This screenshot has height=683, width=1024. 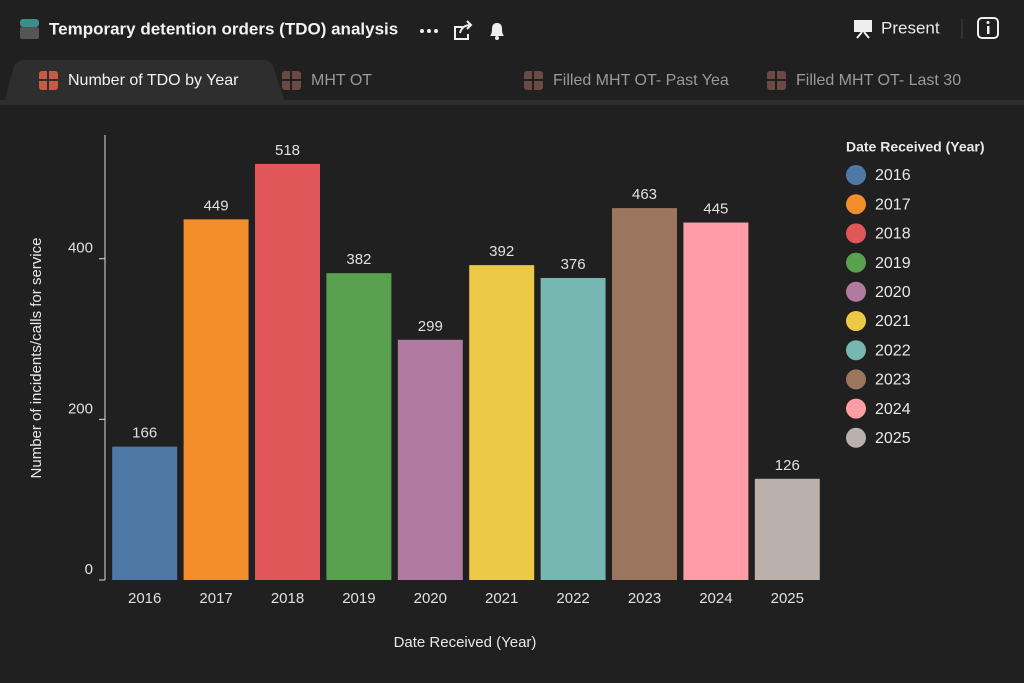 I want to click on data-label: 376, so click(x=573, y=264).